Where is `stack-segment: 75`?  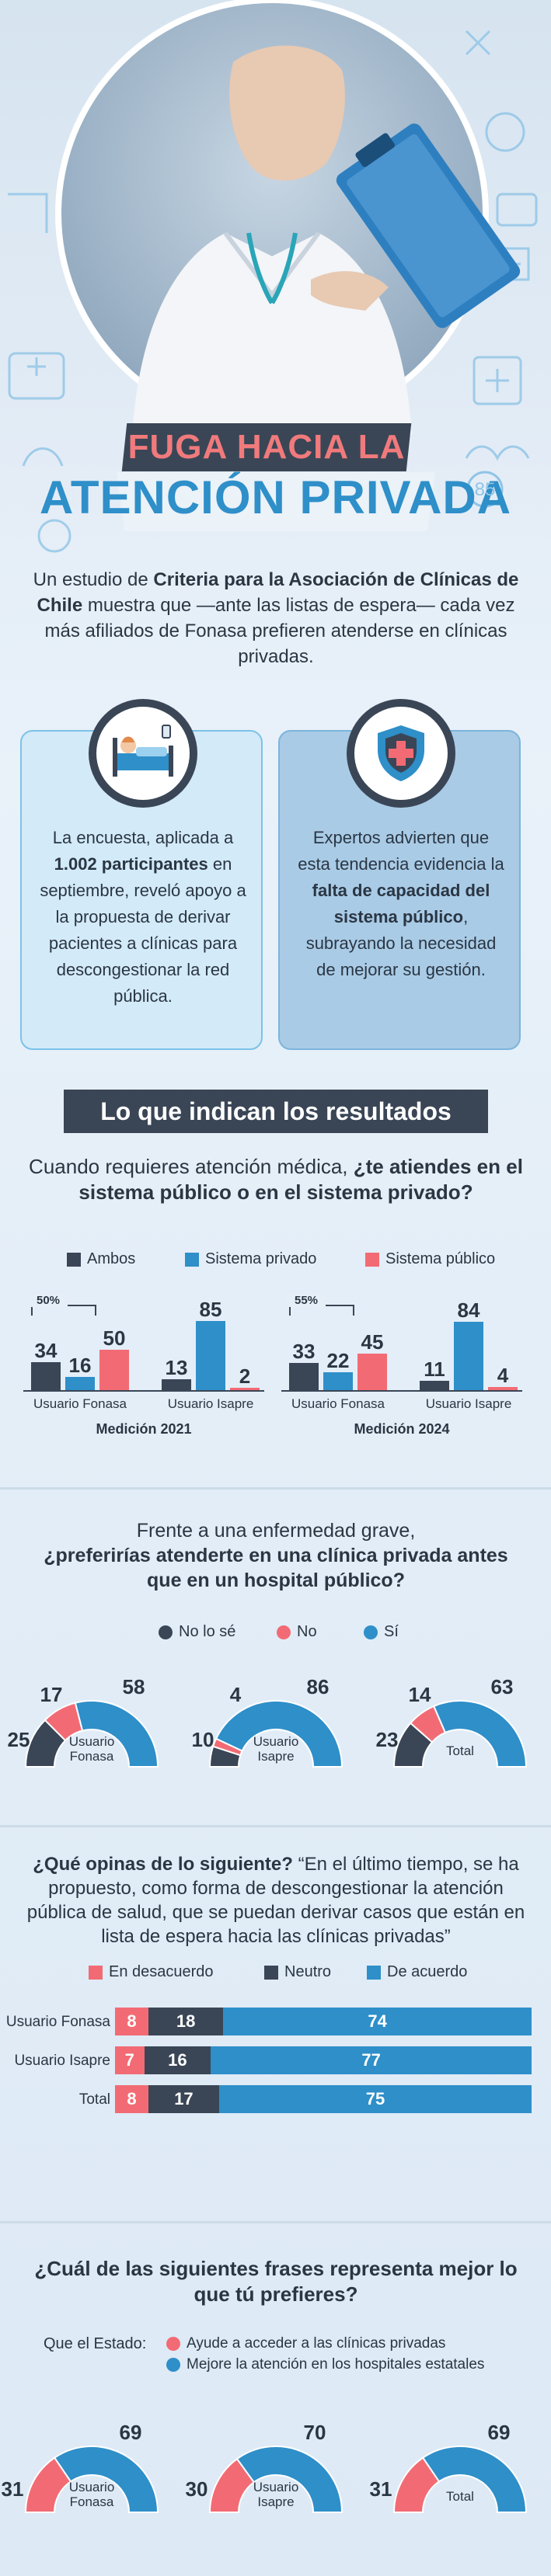 stack-segment: 75 is located at coordinates (375, 2099).